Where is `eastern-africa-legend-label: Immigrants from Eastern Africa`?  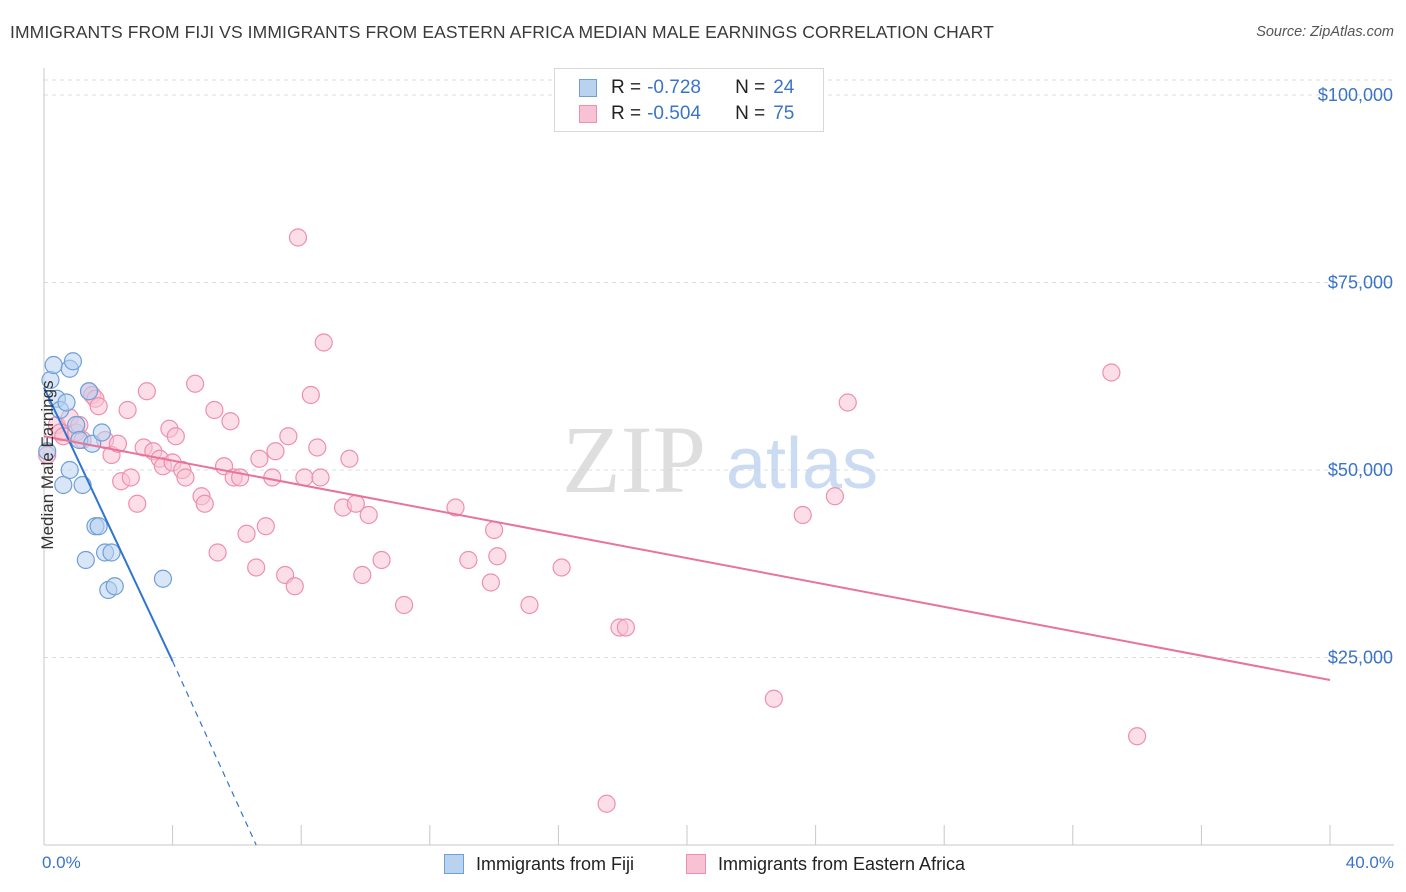
eastern-africa-legend-label: Immigrants from Eastern Africa is located at coordinates (842, 863).